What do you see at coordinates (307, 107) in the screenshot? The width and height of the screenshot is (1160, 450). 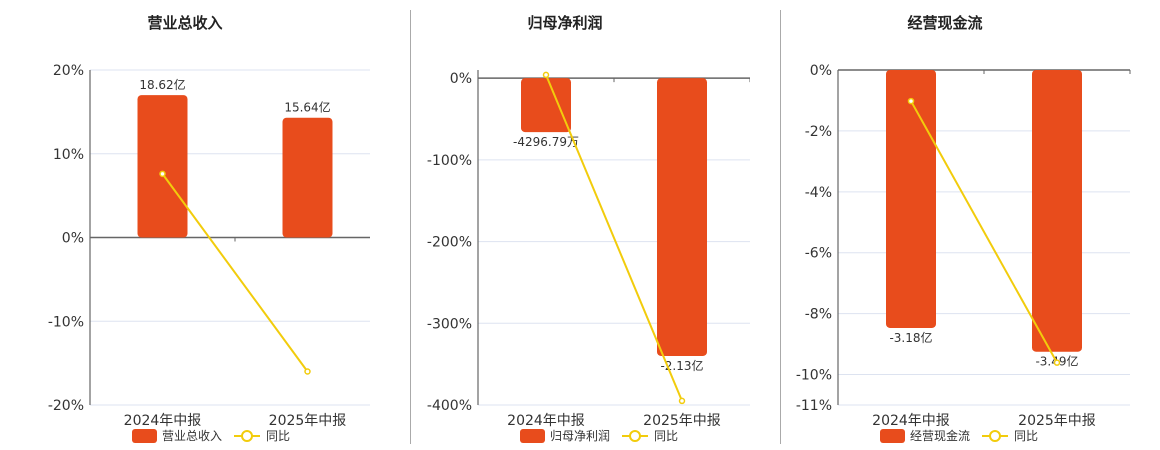 I see `bar-data-label: 15.64亿` at bounding box center [307, 107].